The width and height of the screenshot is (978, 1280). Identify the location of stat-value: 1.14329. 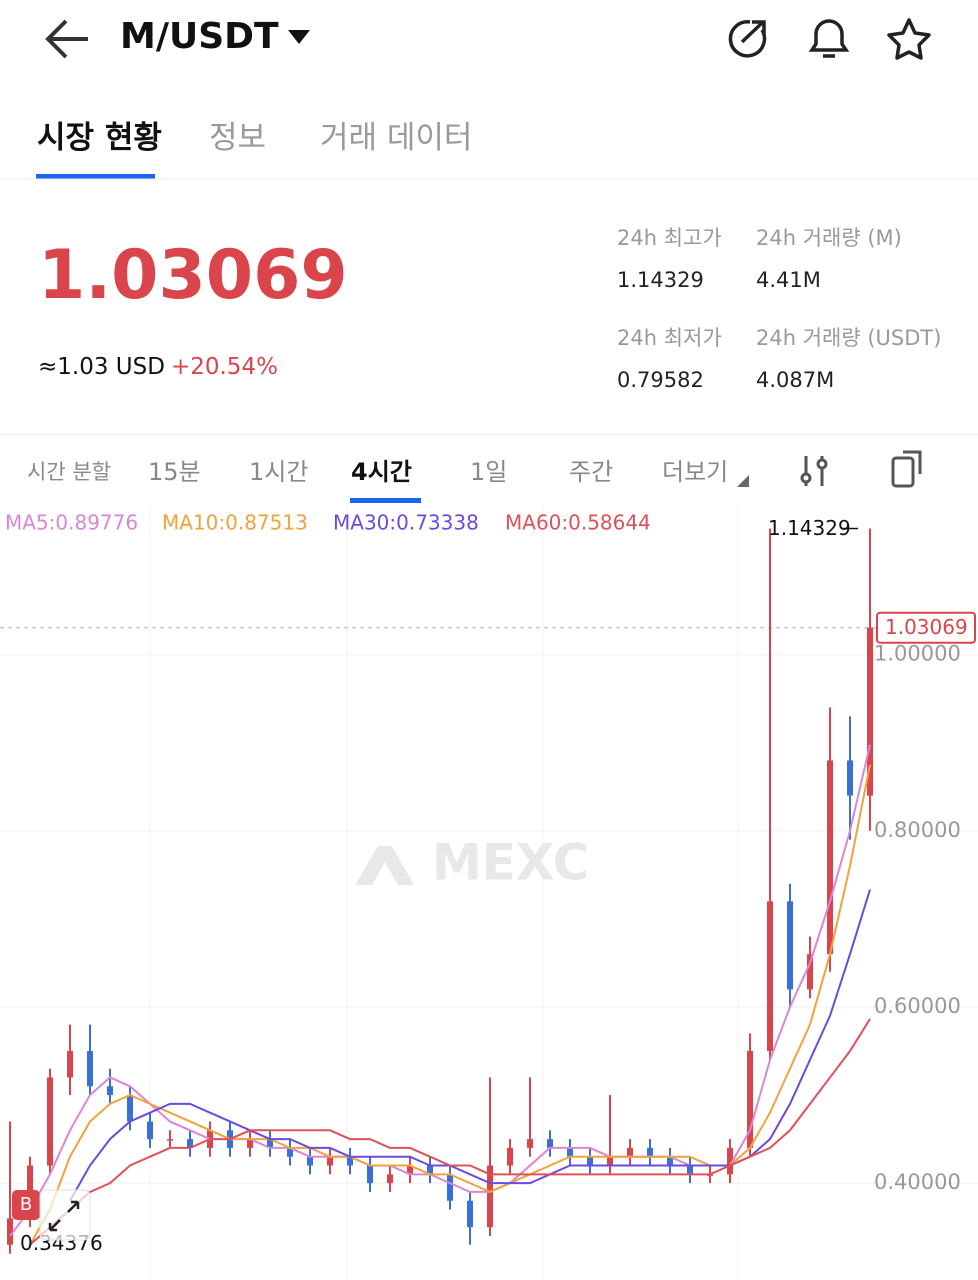
(660, 280).